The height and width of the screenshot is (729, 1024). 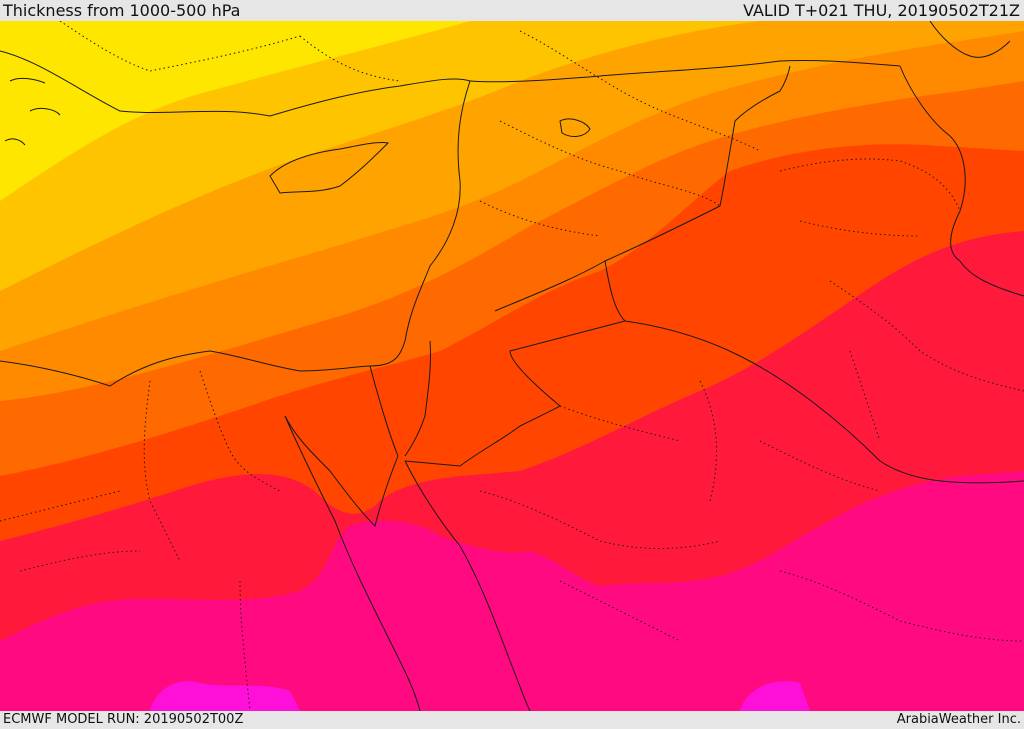 I want to click on map-title: Thickness from 1000-500 hPa, so click(x=122, y=10).